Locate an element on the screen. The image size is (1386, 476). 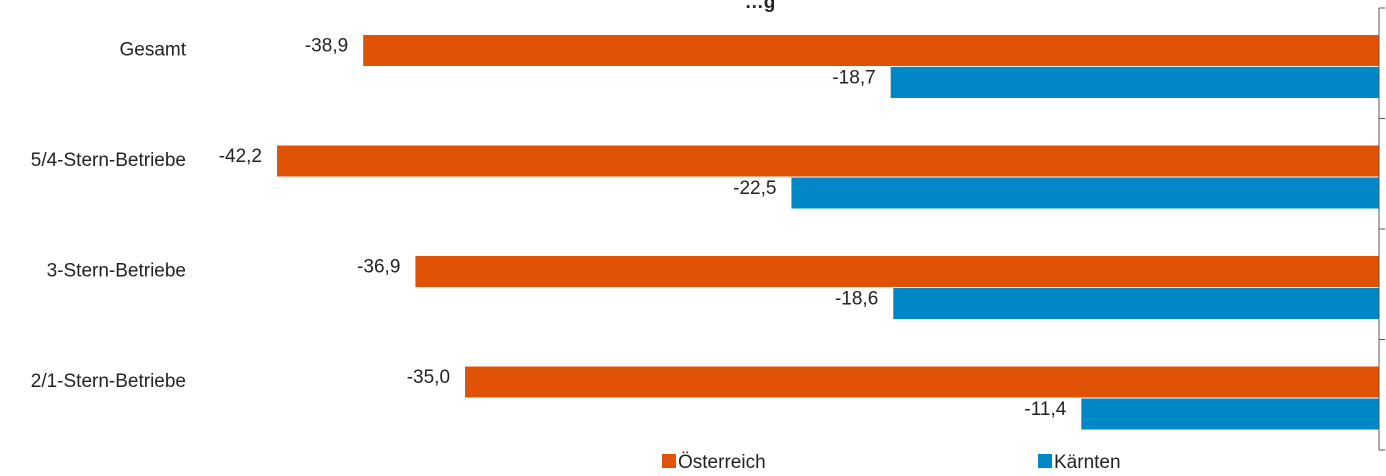
legend-label-kaernten: Kärnten is located at coordinates (1087, 462).